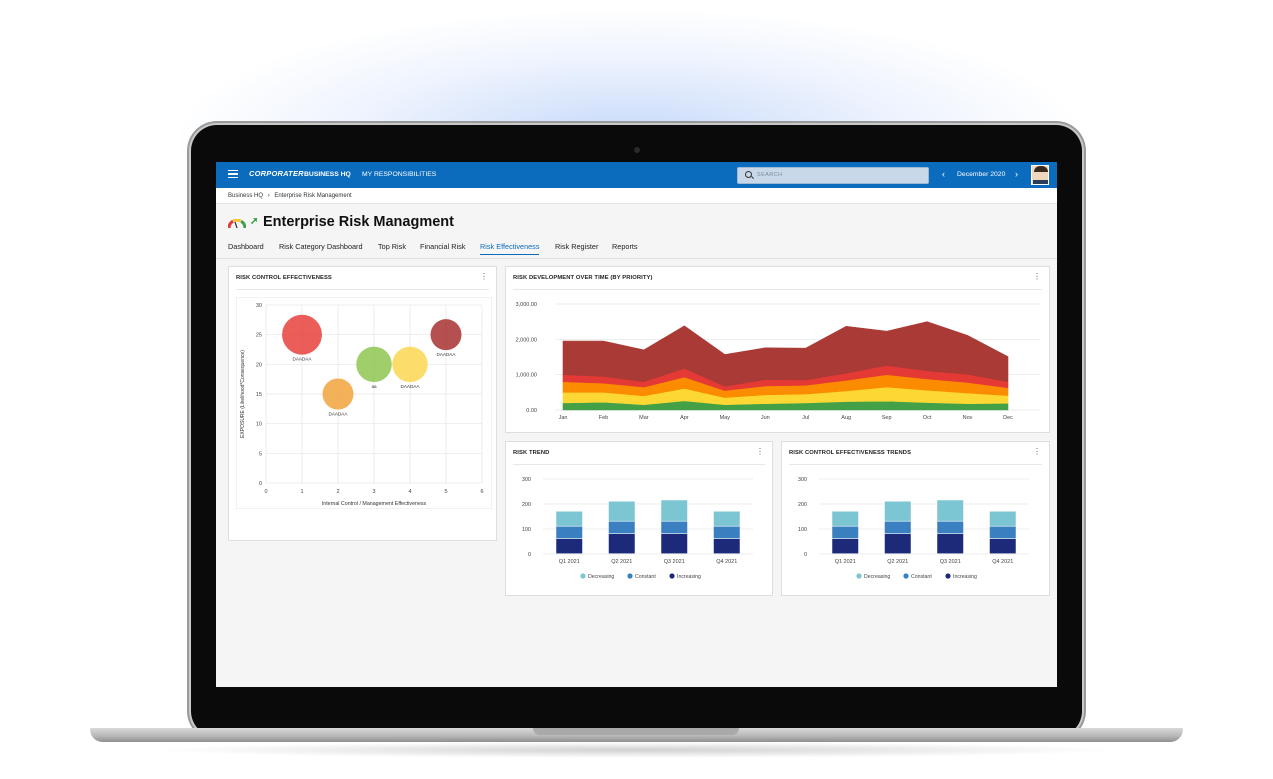 This screenshot has width=1273, height=779. Describe the element at coordinates (850, 453) in the screenshot. I see `card-title: RISK CONTROL EFFECTIVENESS TRENDS` at that location.